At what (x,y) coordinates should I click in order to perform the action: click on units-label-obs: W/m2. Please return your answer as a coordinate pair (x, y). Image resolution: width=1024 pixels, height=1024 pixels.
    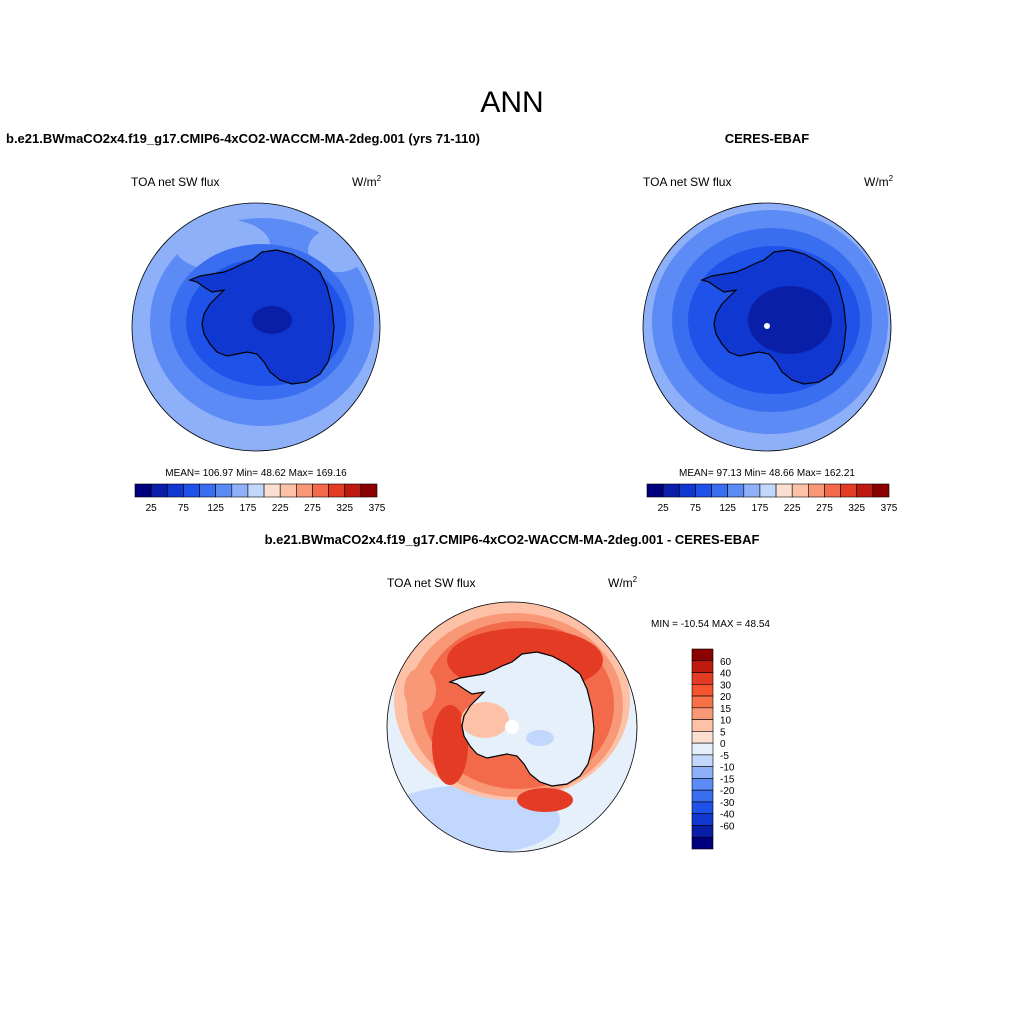
    Looking at the image, I should click on (879, 181).